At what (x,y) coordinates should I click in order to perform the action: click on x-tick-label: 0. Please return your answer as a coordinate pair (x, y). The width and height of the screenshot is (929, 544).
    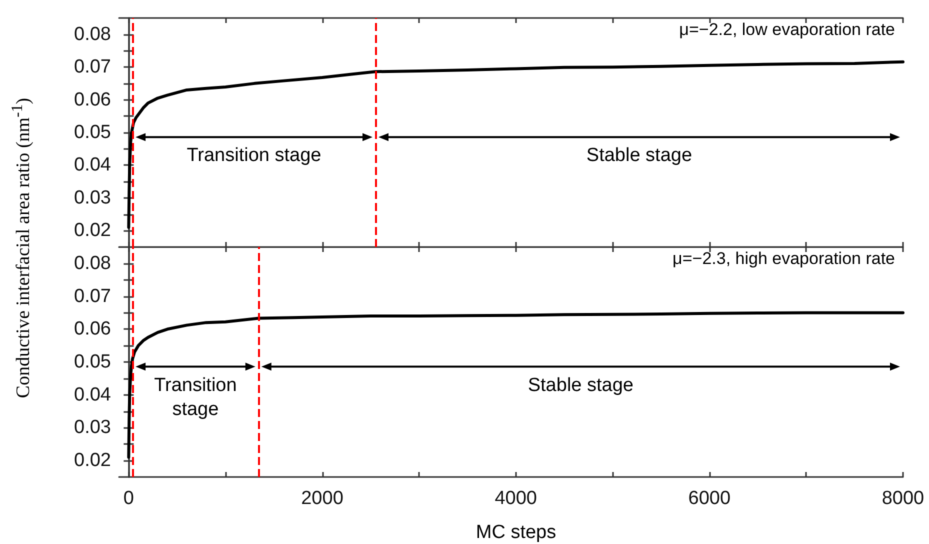
    Looking at the image, I should click on (128, 498).